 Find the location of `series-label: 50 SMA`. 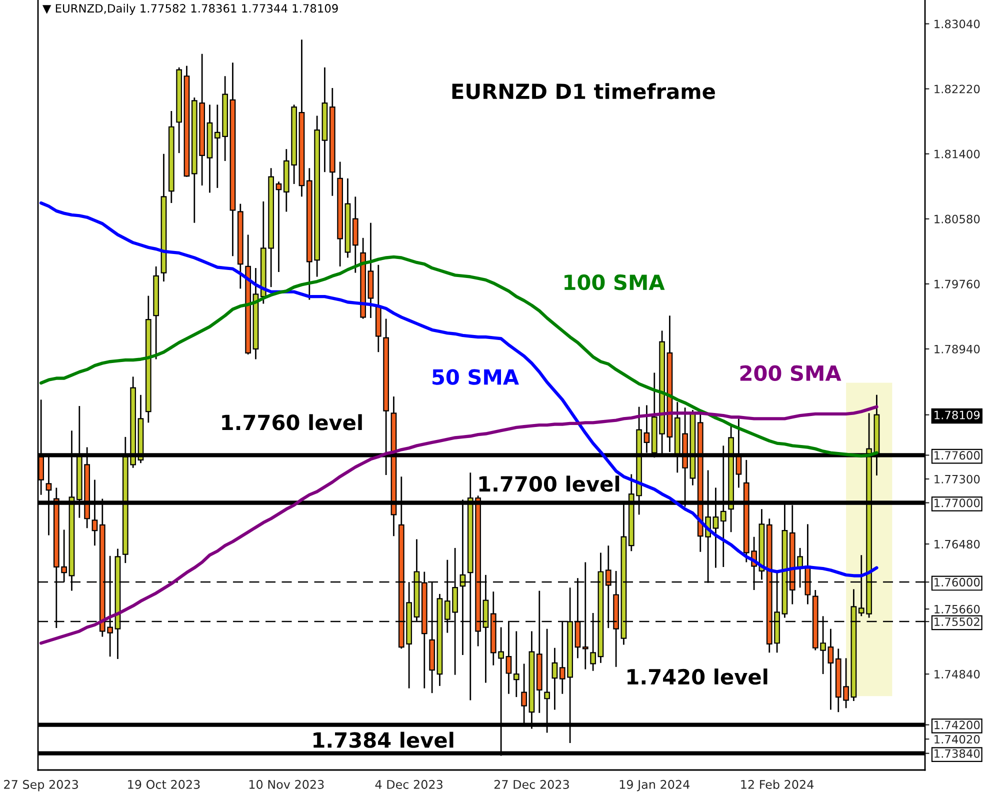

series-label: 50 SMA is located at coordinates (475, 377).